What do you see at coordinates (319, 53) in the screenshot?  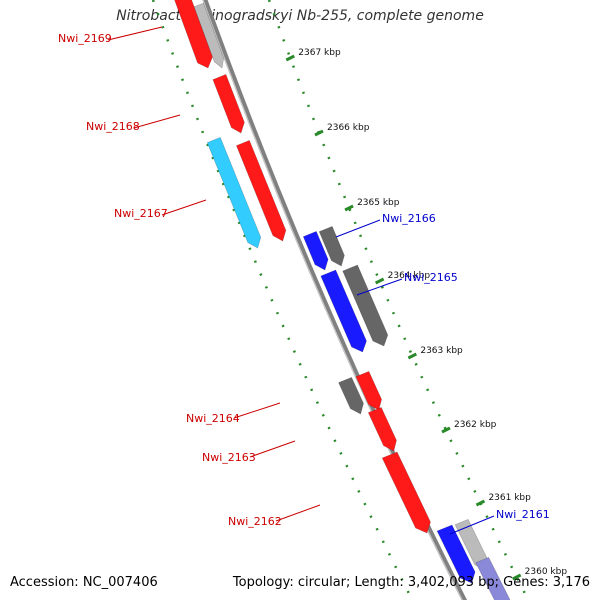 I see `tick-label-2367-kbp: 2367 kbp` at bounding box center [319, 53].